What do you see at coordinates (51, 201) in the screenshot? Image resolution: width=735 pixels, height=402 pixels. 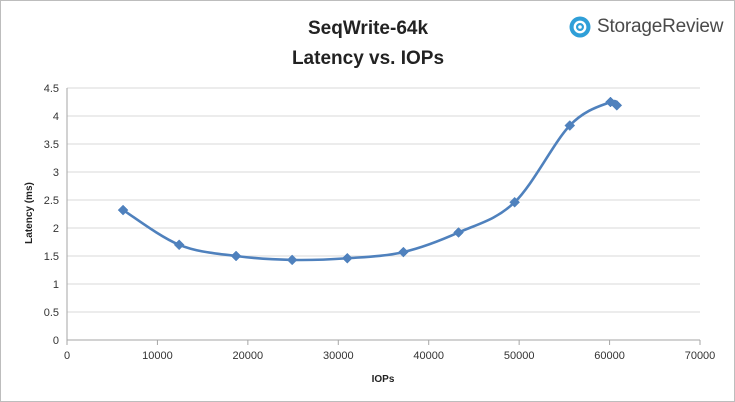 I see `y-tick-label: 2.5` at bounding box center [51, 201].